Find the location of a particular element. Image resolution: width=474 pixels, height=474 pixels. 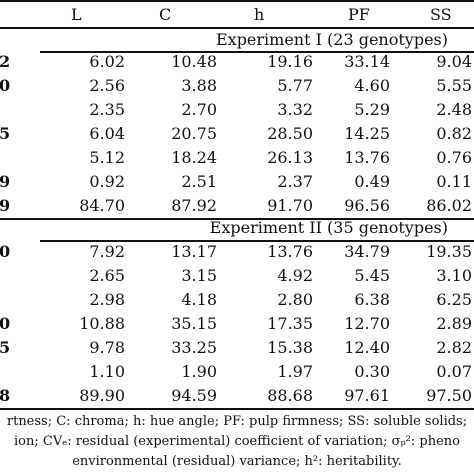

table-cell: 5.29 is located at coordinates (372, 109).